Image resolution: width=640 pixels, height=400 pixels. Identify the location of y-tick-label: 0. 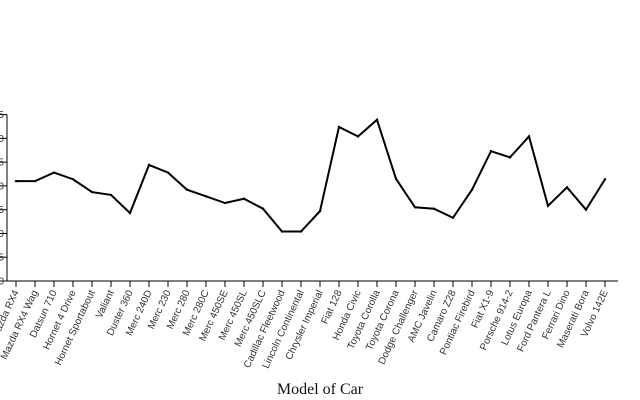
(2, 282).